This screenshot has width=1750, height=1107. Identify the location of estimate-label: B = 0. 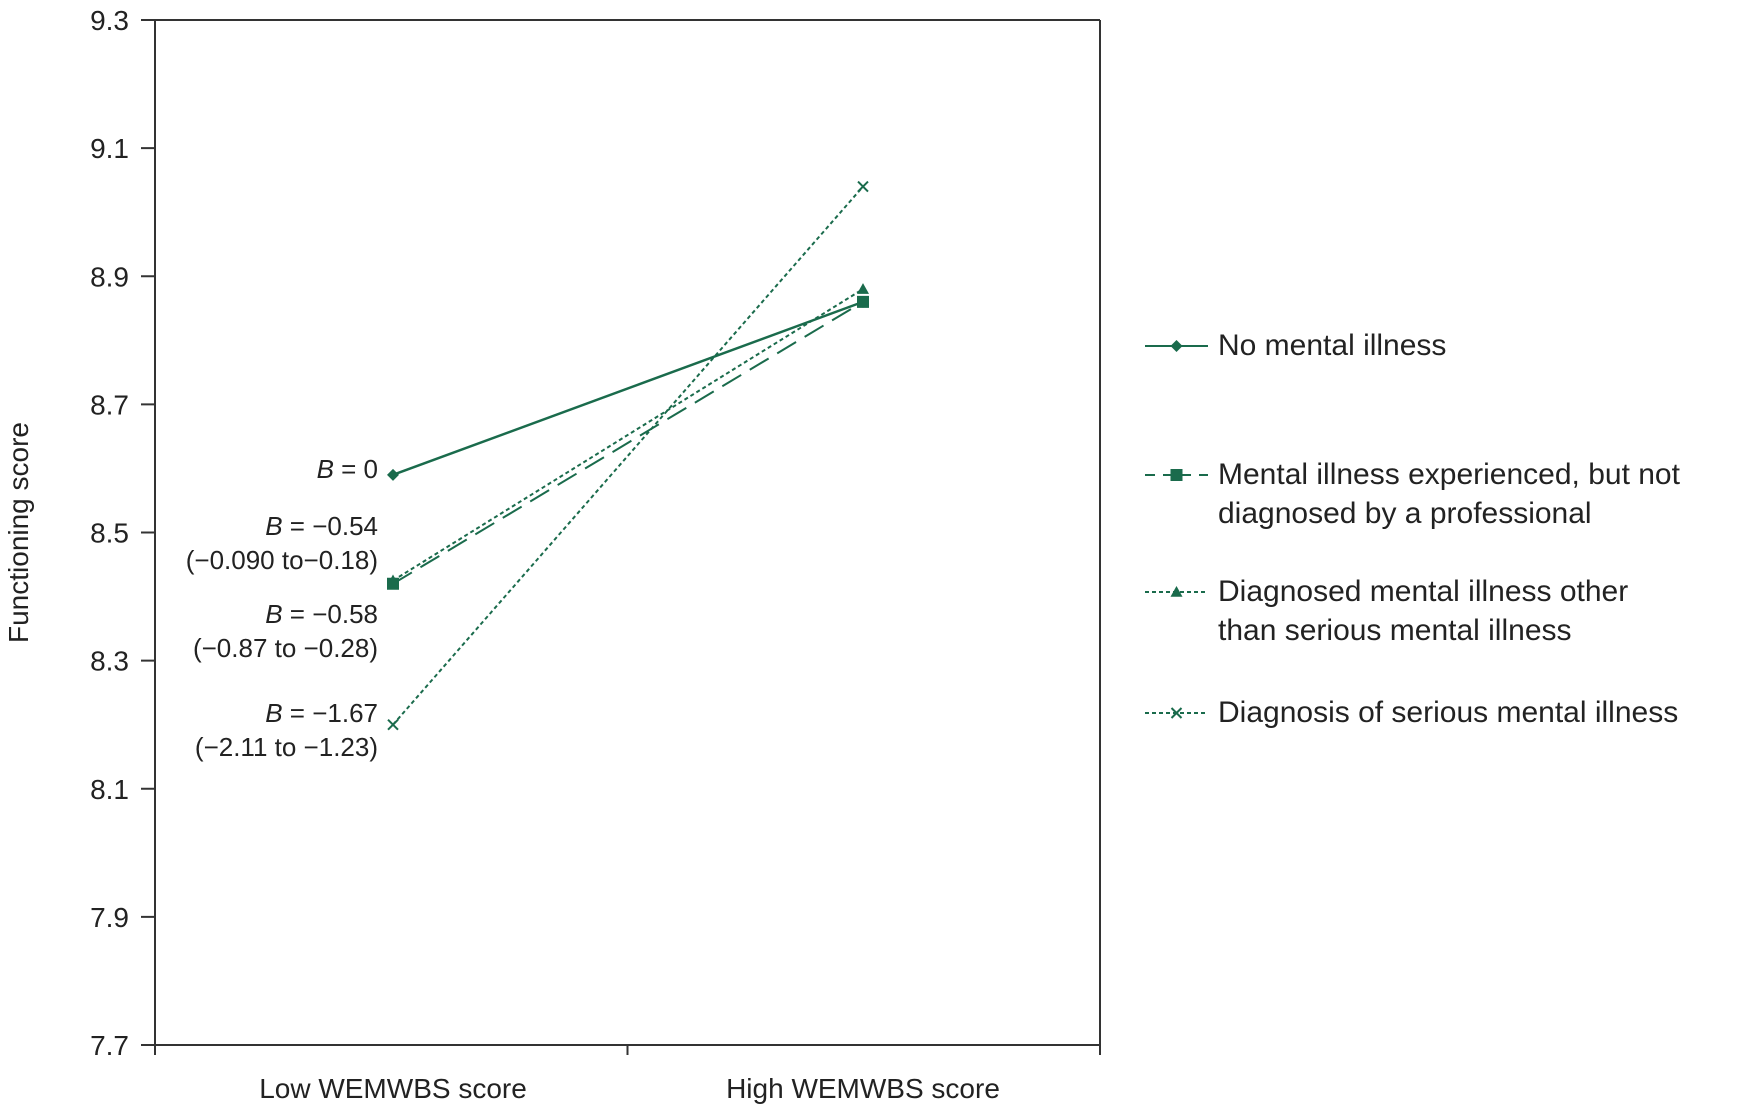
(347, 469).